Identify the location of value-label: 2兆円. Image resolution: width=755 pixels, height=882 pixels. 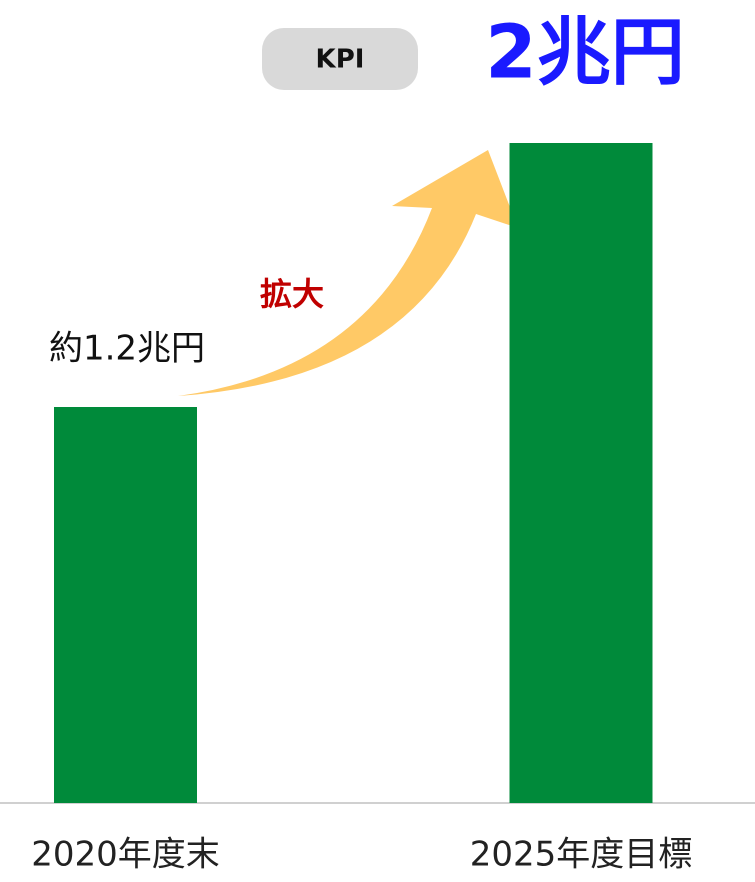
(585, 53).